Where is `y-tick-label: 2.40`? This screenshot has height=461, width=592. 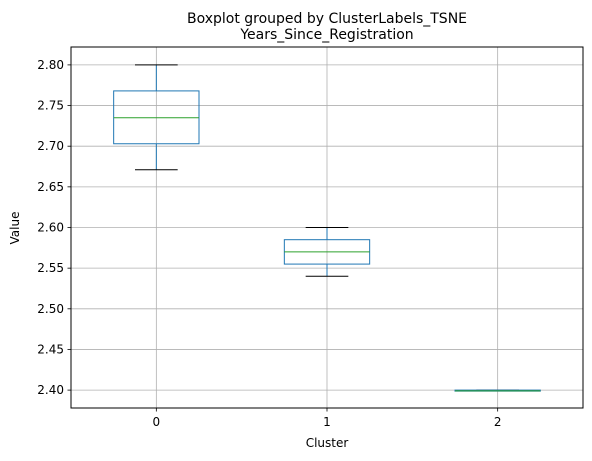 y-tick-label: 2.40 is located at coordinates (50, 390).